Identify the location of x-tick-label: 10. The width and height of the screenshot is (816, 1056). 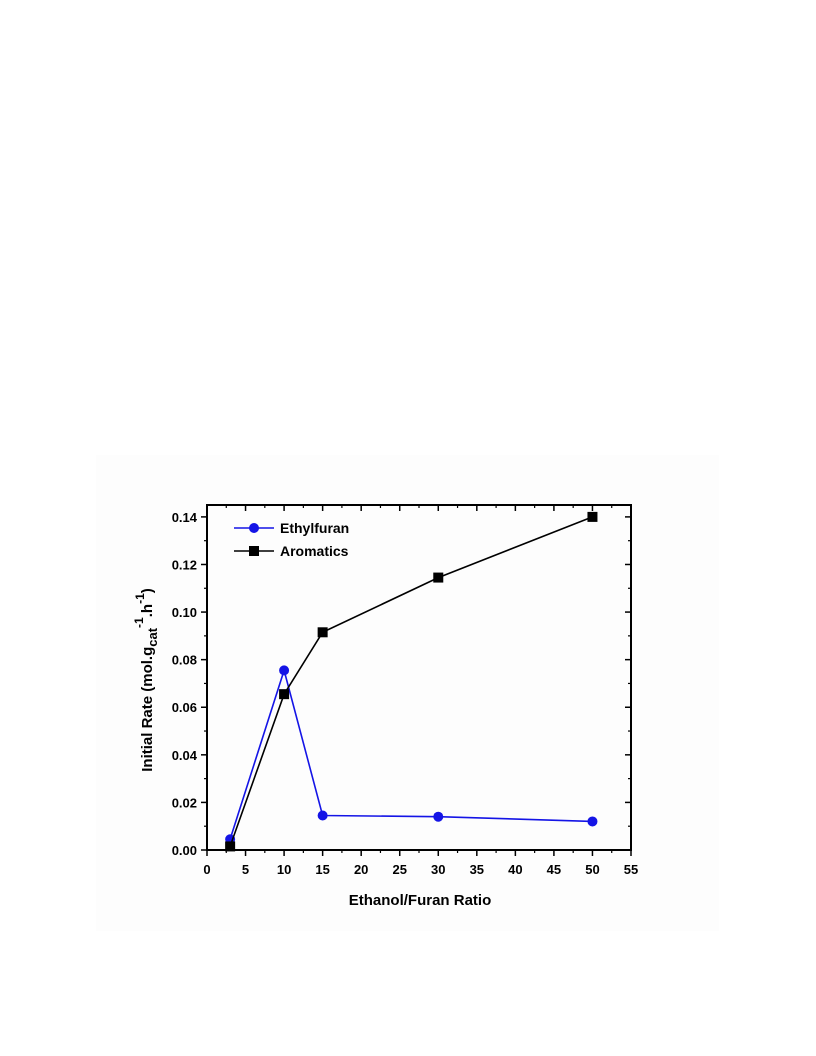
(284, 869).